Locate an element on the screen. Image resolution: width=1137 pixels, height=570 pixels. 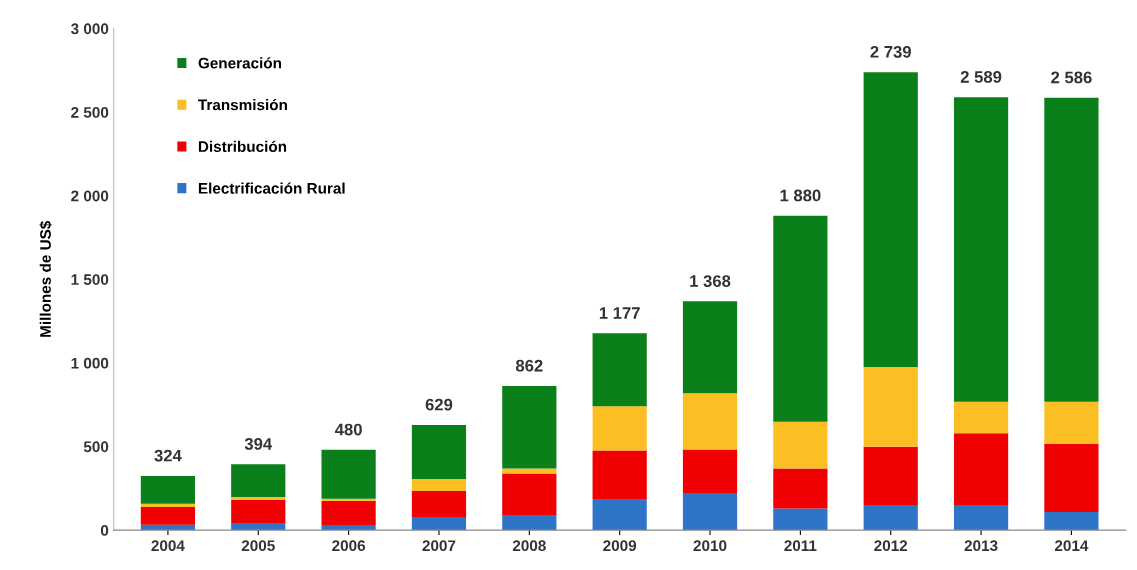
total-label: 629 is located at coordinates (439, 404).